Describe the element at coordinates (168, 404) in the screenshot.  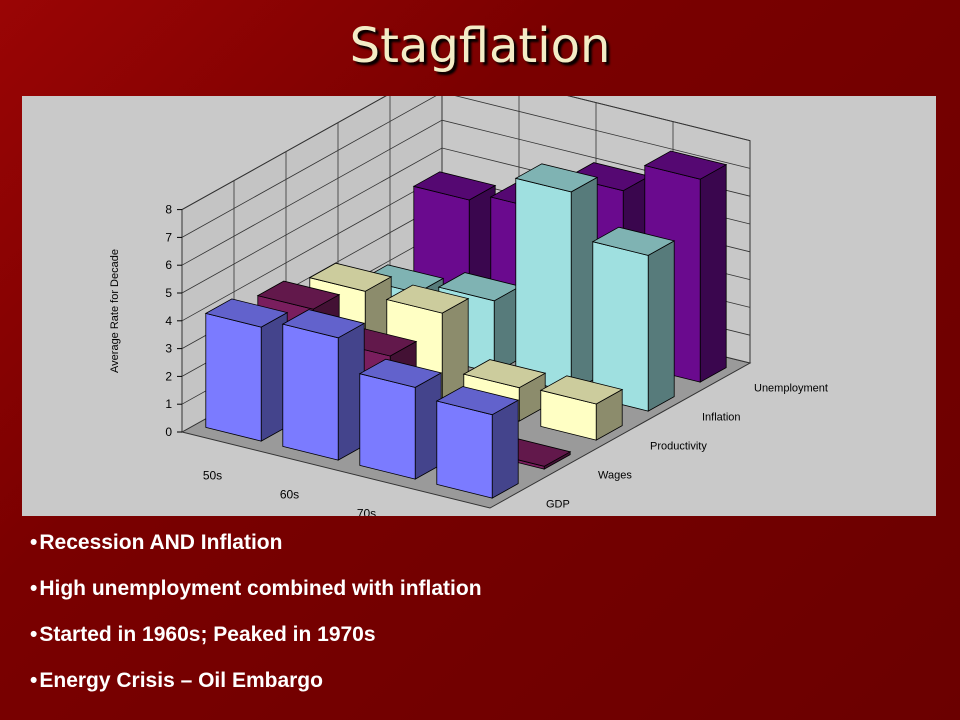
I see `y-tick-label: 1` at that location.